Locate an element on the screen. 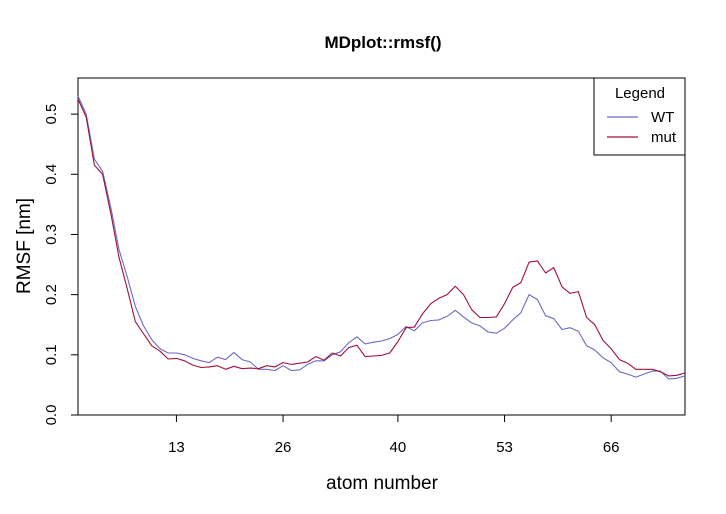 The height and width of the screenshot is (514, 726). y-tick-label: 0.2 is located at coordinates (51, 294).